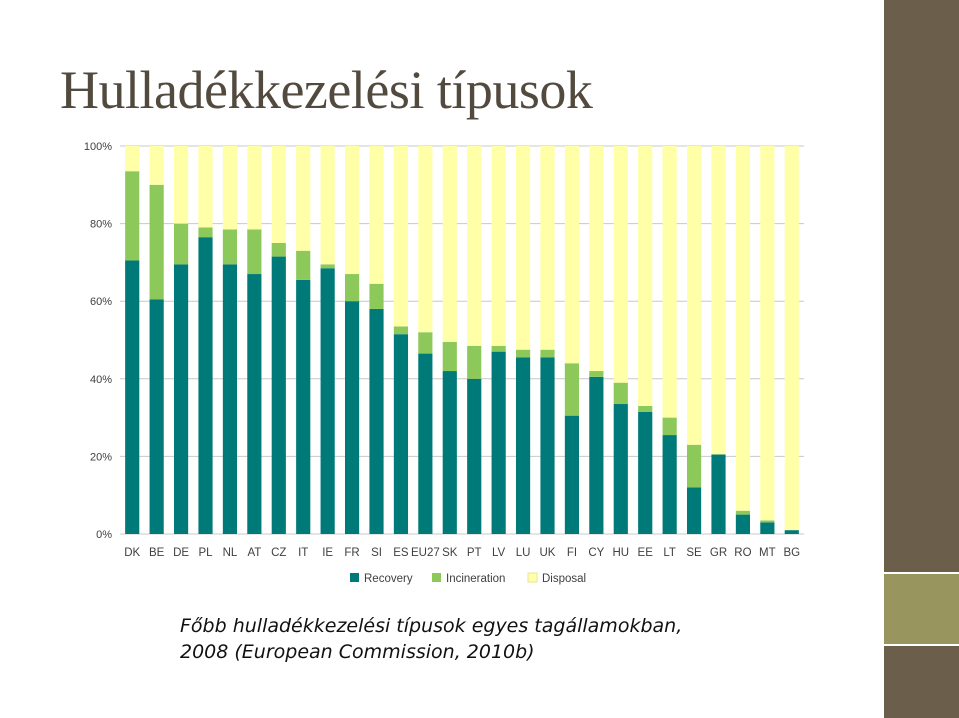  Describe the element at coordinates (498, 442) in the screenshot. I see `bar-segment-recovery-lv` at that location.